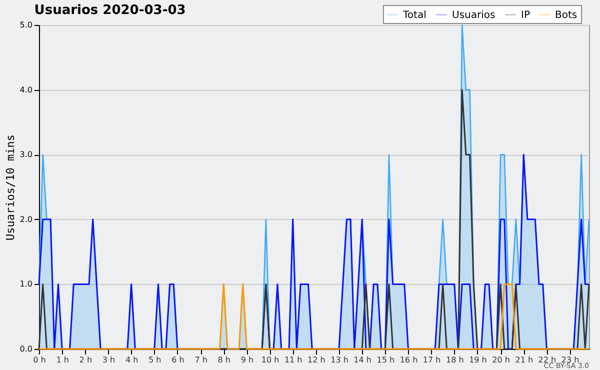  I want to click on x-tick-label: 15 h, so click(385, 360).